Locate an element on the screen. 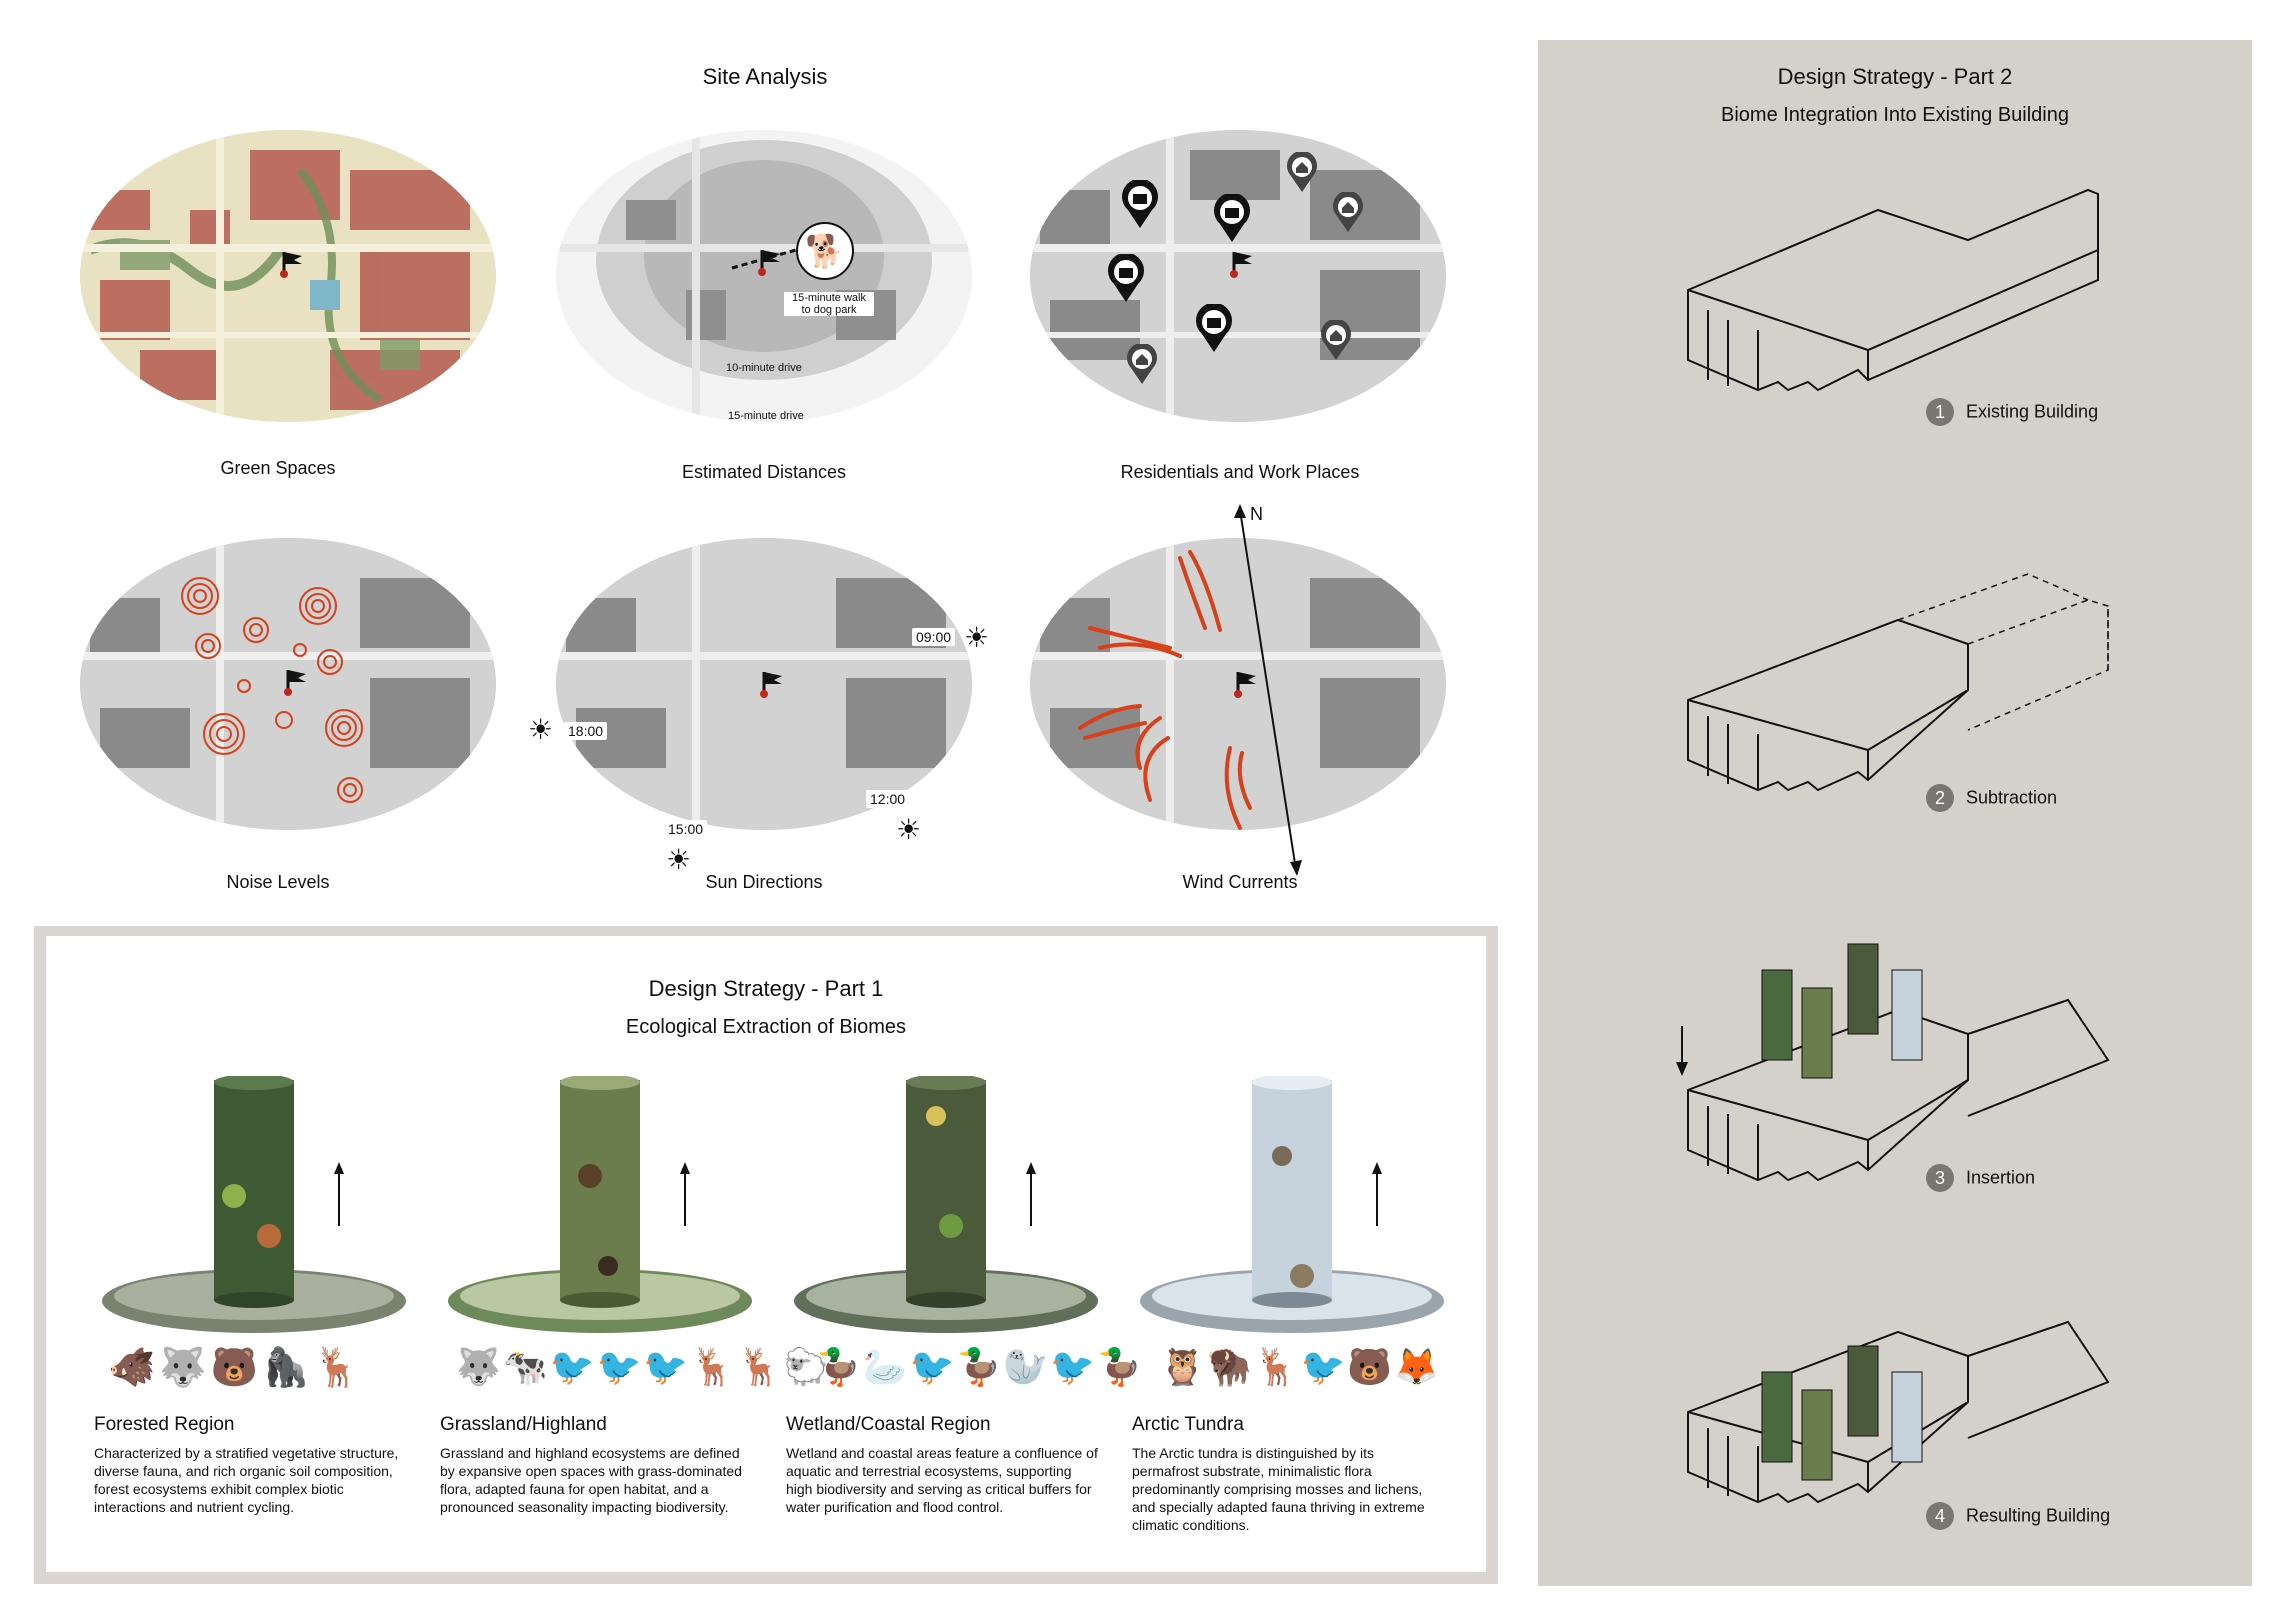 The image size is (2282, 1612). noise-levels-map is located at coordinates (288, 684).